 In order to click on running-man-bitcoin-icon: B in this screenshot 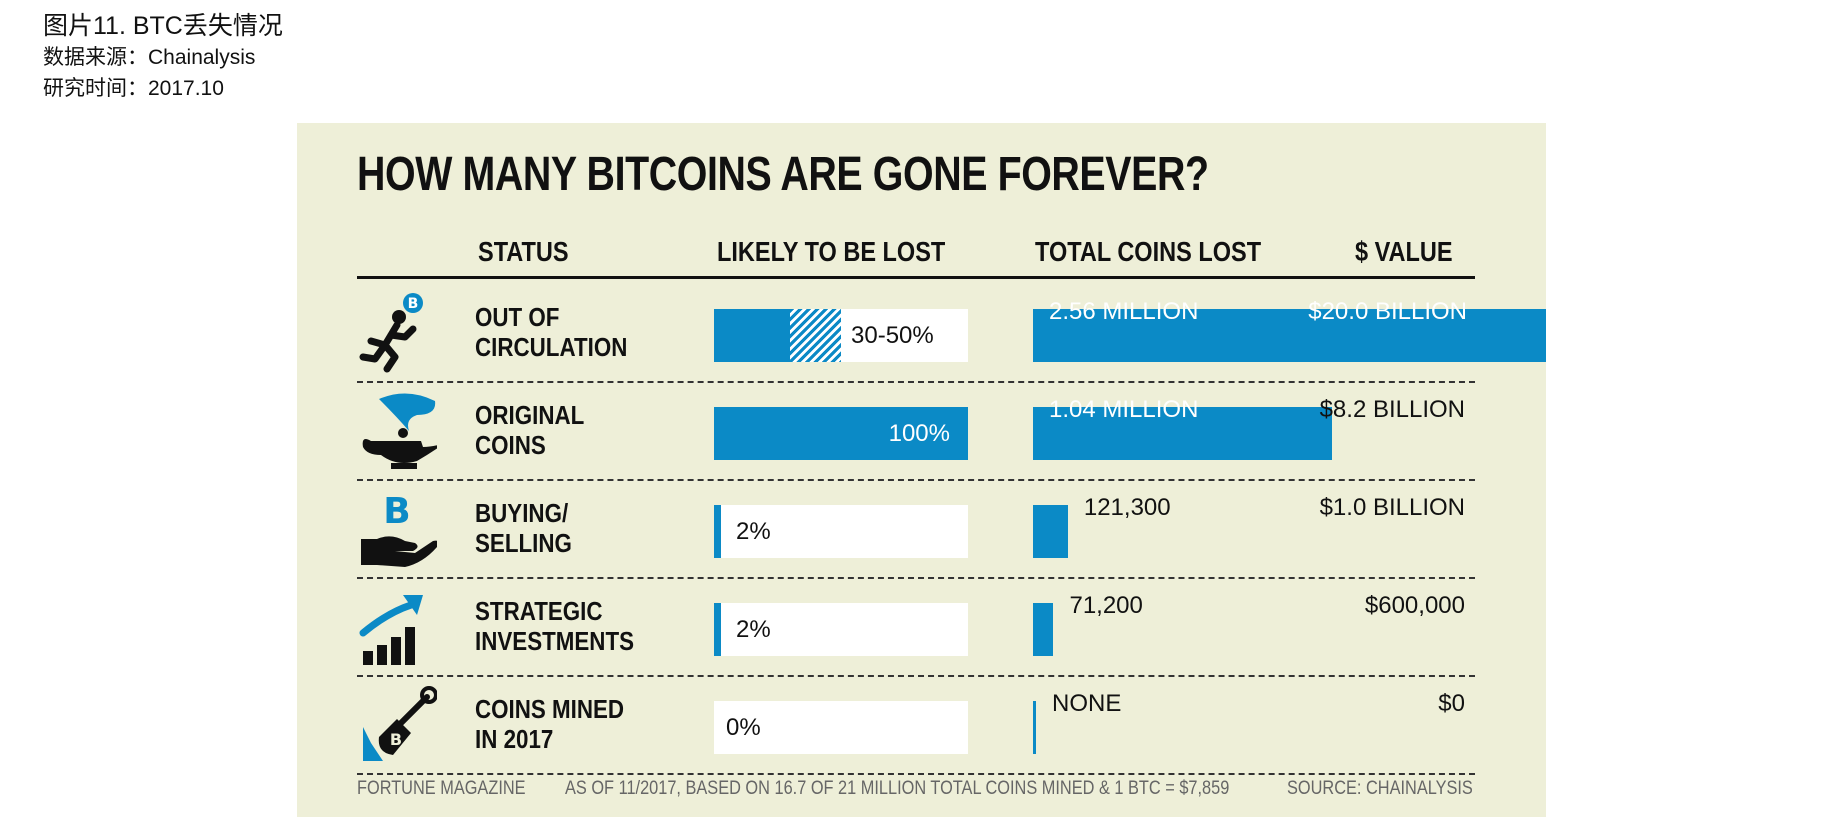, I will do `click(391, 333)`.